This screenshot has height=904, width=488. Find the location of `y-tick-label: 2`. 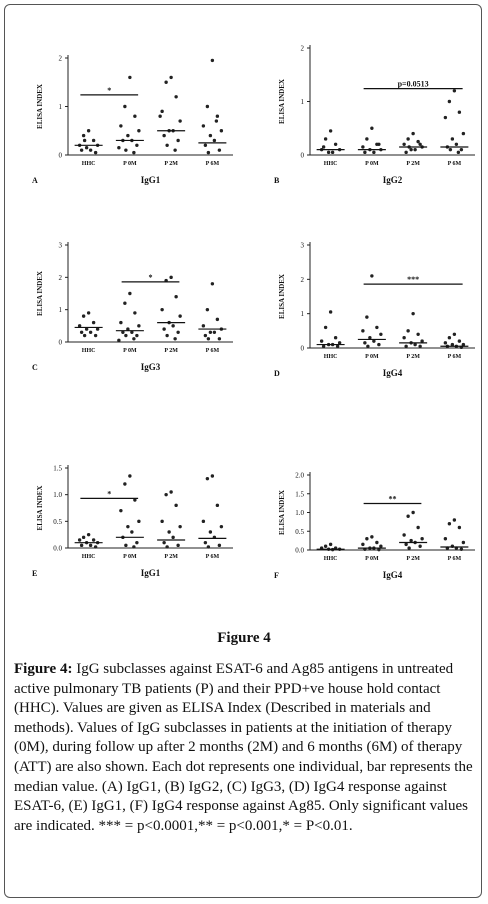

y-tick-label: 2 is located at coordinates (303, 280).